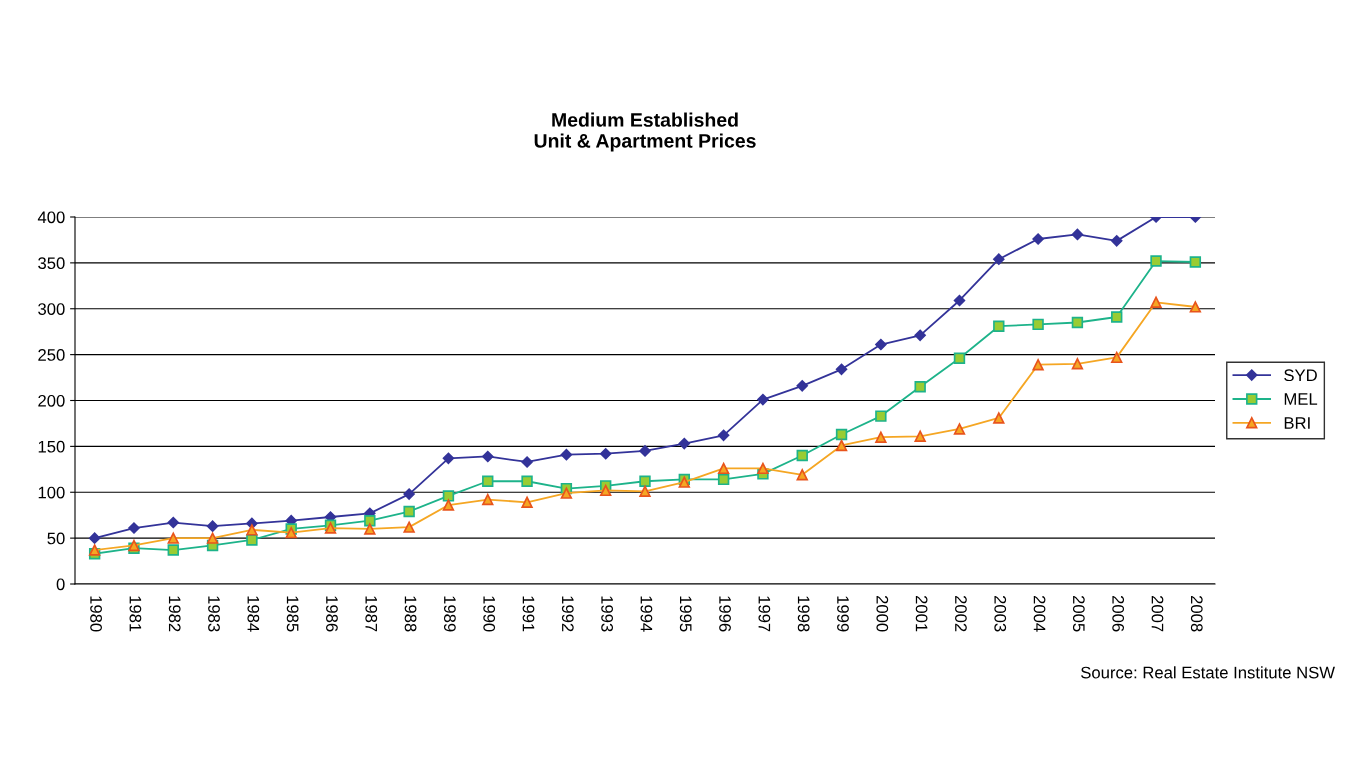 Image resolution: width=1357 pixels, height=758 pixels. What do you see at coordinates (56, 538) in the screenshot?
I see `y-tick-label: 50` at bounding box center [56, 538].